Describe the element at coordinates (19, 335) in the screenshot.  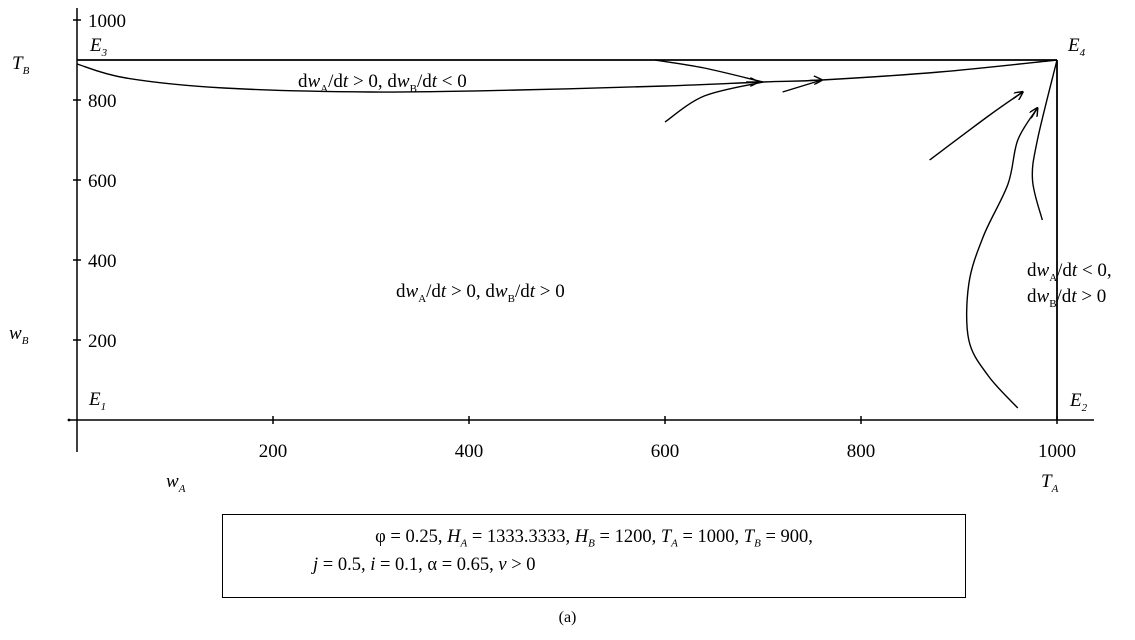
I see `y-axis-title: wB` at that location.